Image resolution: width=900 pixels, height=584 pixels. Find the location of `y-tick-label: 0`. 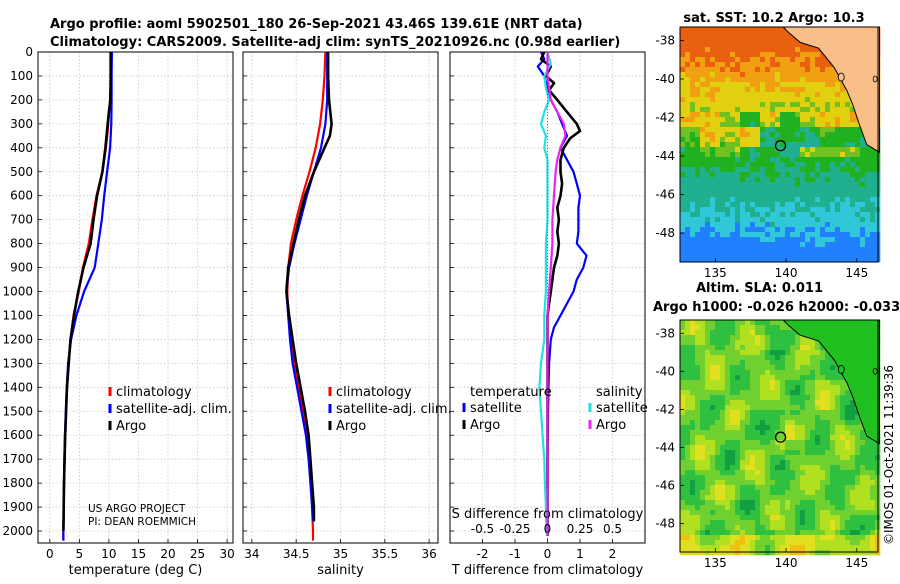

y-tick-label: 0 is located at coordinates (29, 52).